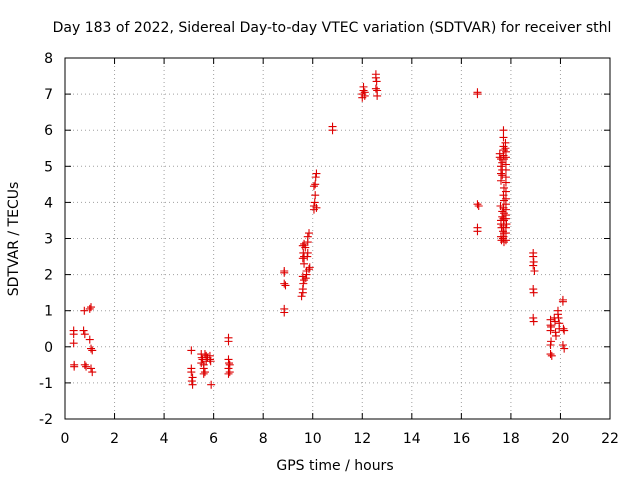 This screenshot has width=640, height=480. I want to click on y-tick-label: 1, so click(48, 312).